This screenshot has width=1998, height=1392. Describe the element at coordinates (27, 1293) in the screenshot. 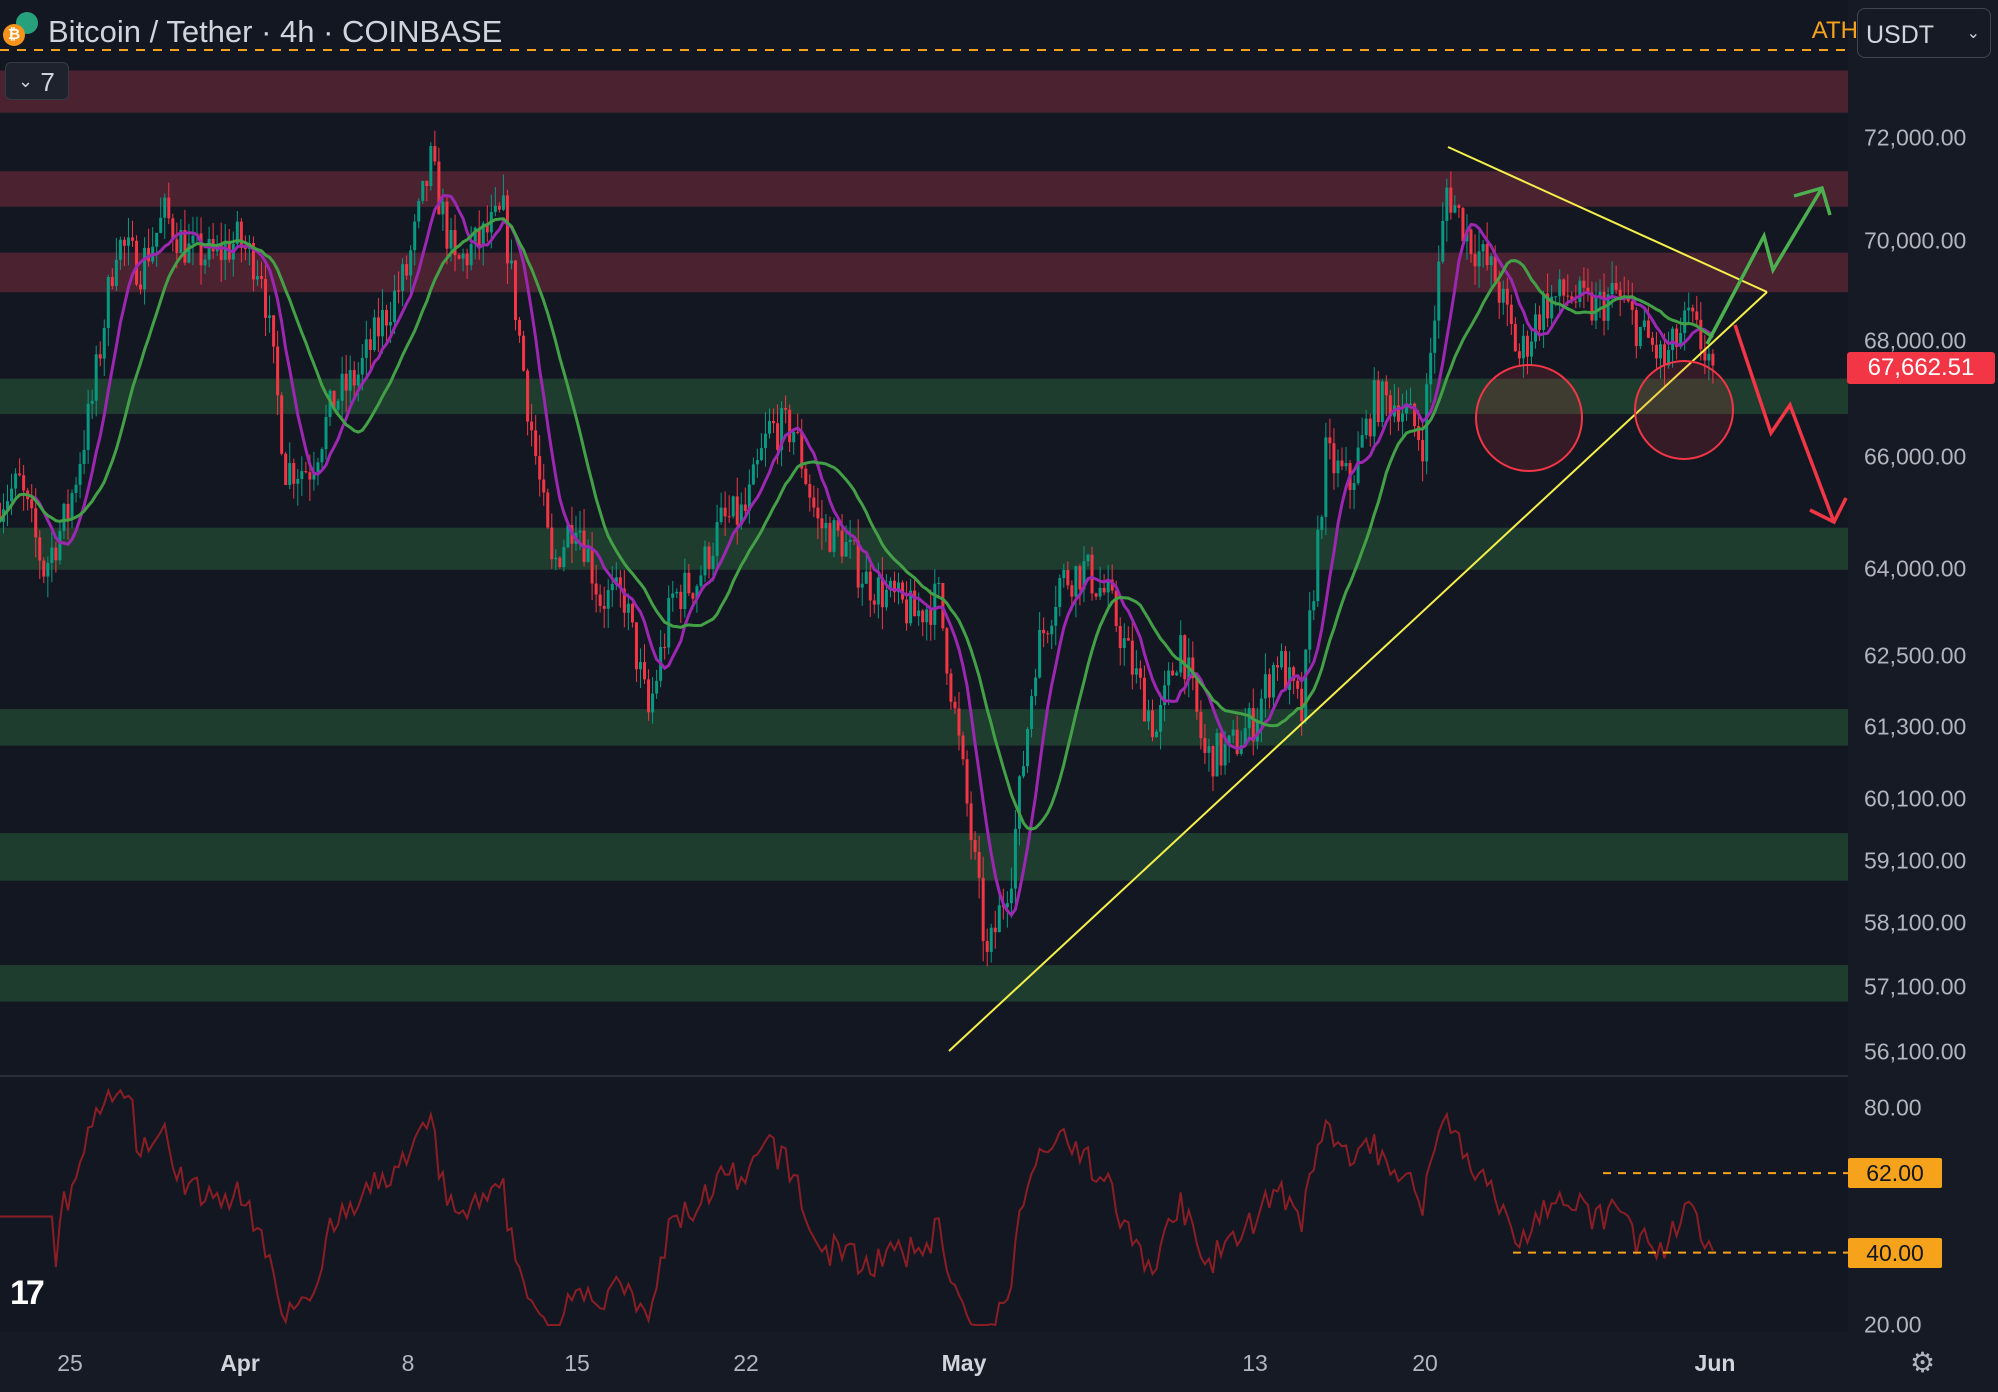

I see `tradingview-logo: 17` at that location.